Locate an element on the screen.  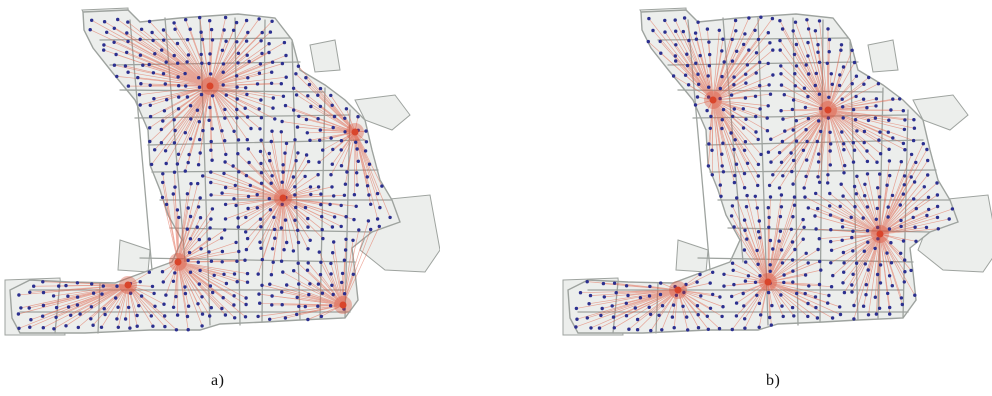
street is located at coordinates (823, 171).